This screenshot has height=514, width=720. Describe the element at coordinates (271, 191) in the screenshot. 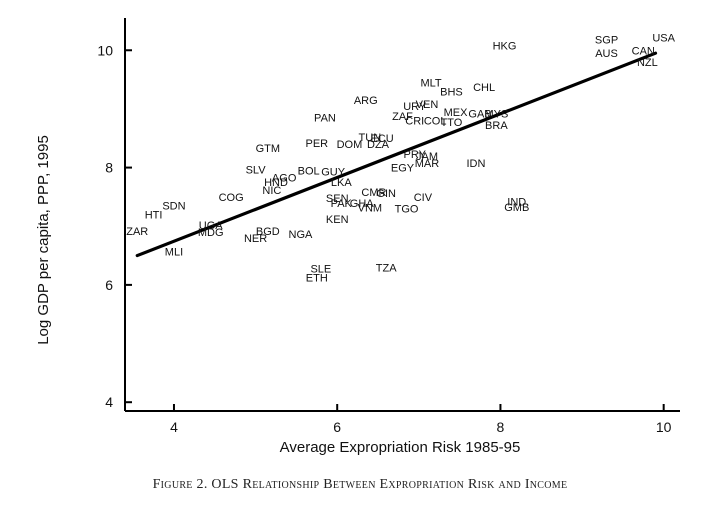

I see `point-label-nic: NIC` at that location.